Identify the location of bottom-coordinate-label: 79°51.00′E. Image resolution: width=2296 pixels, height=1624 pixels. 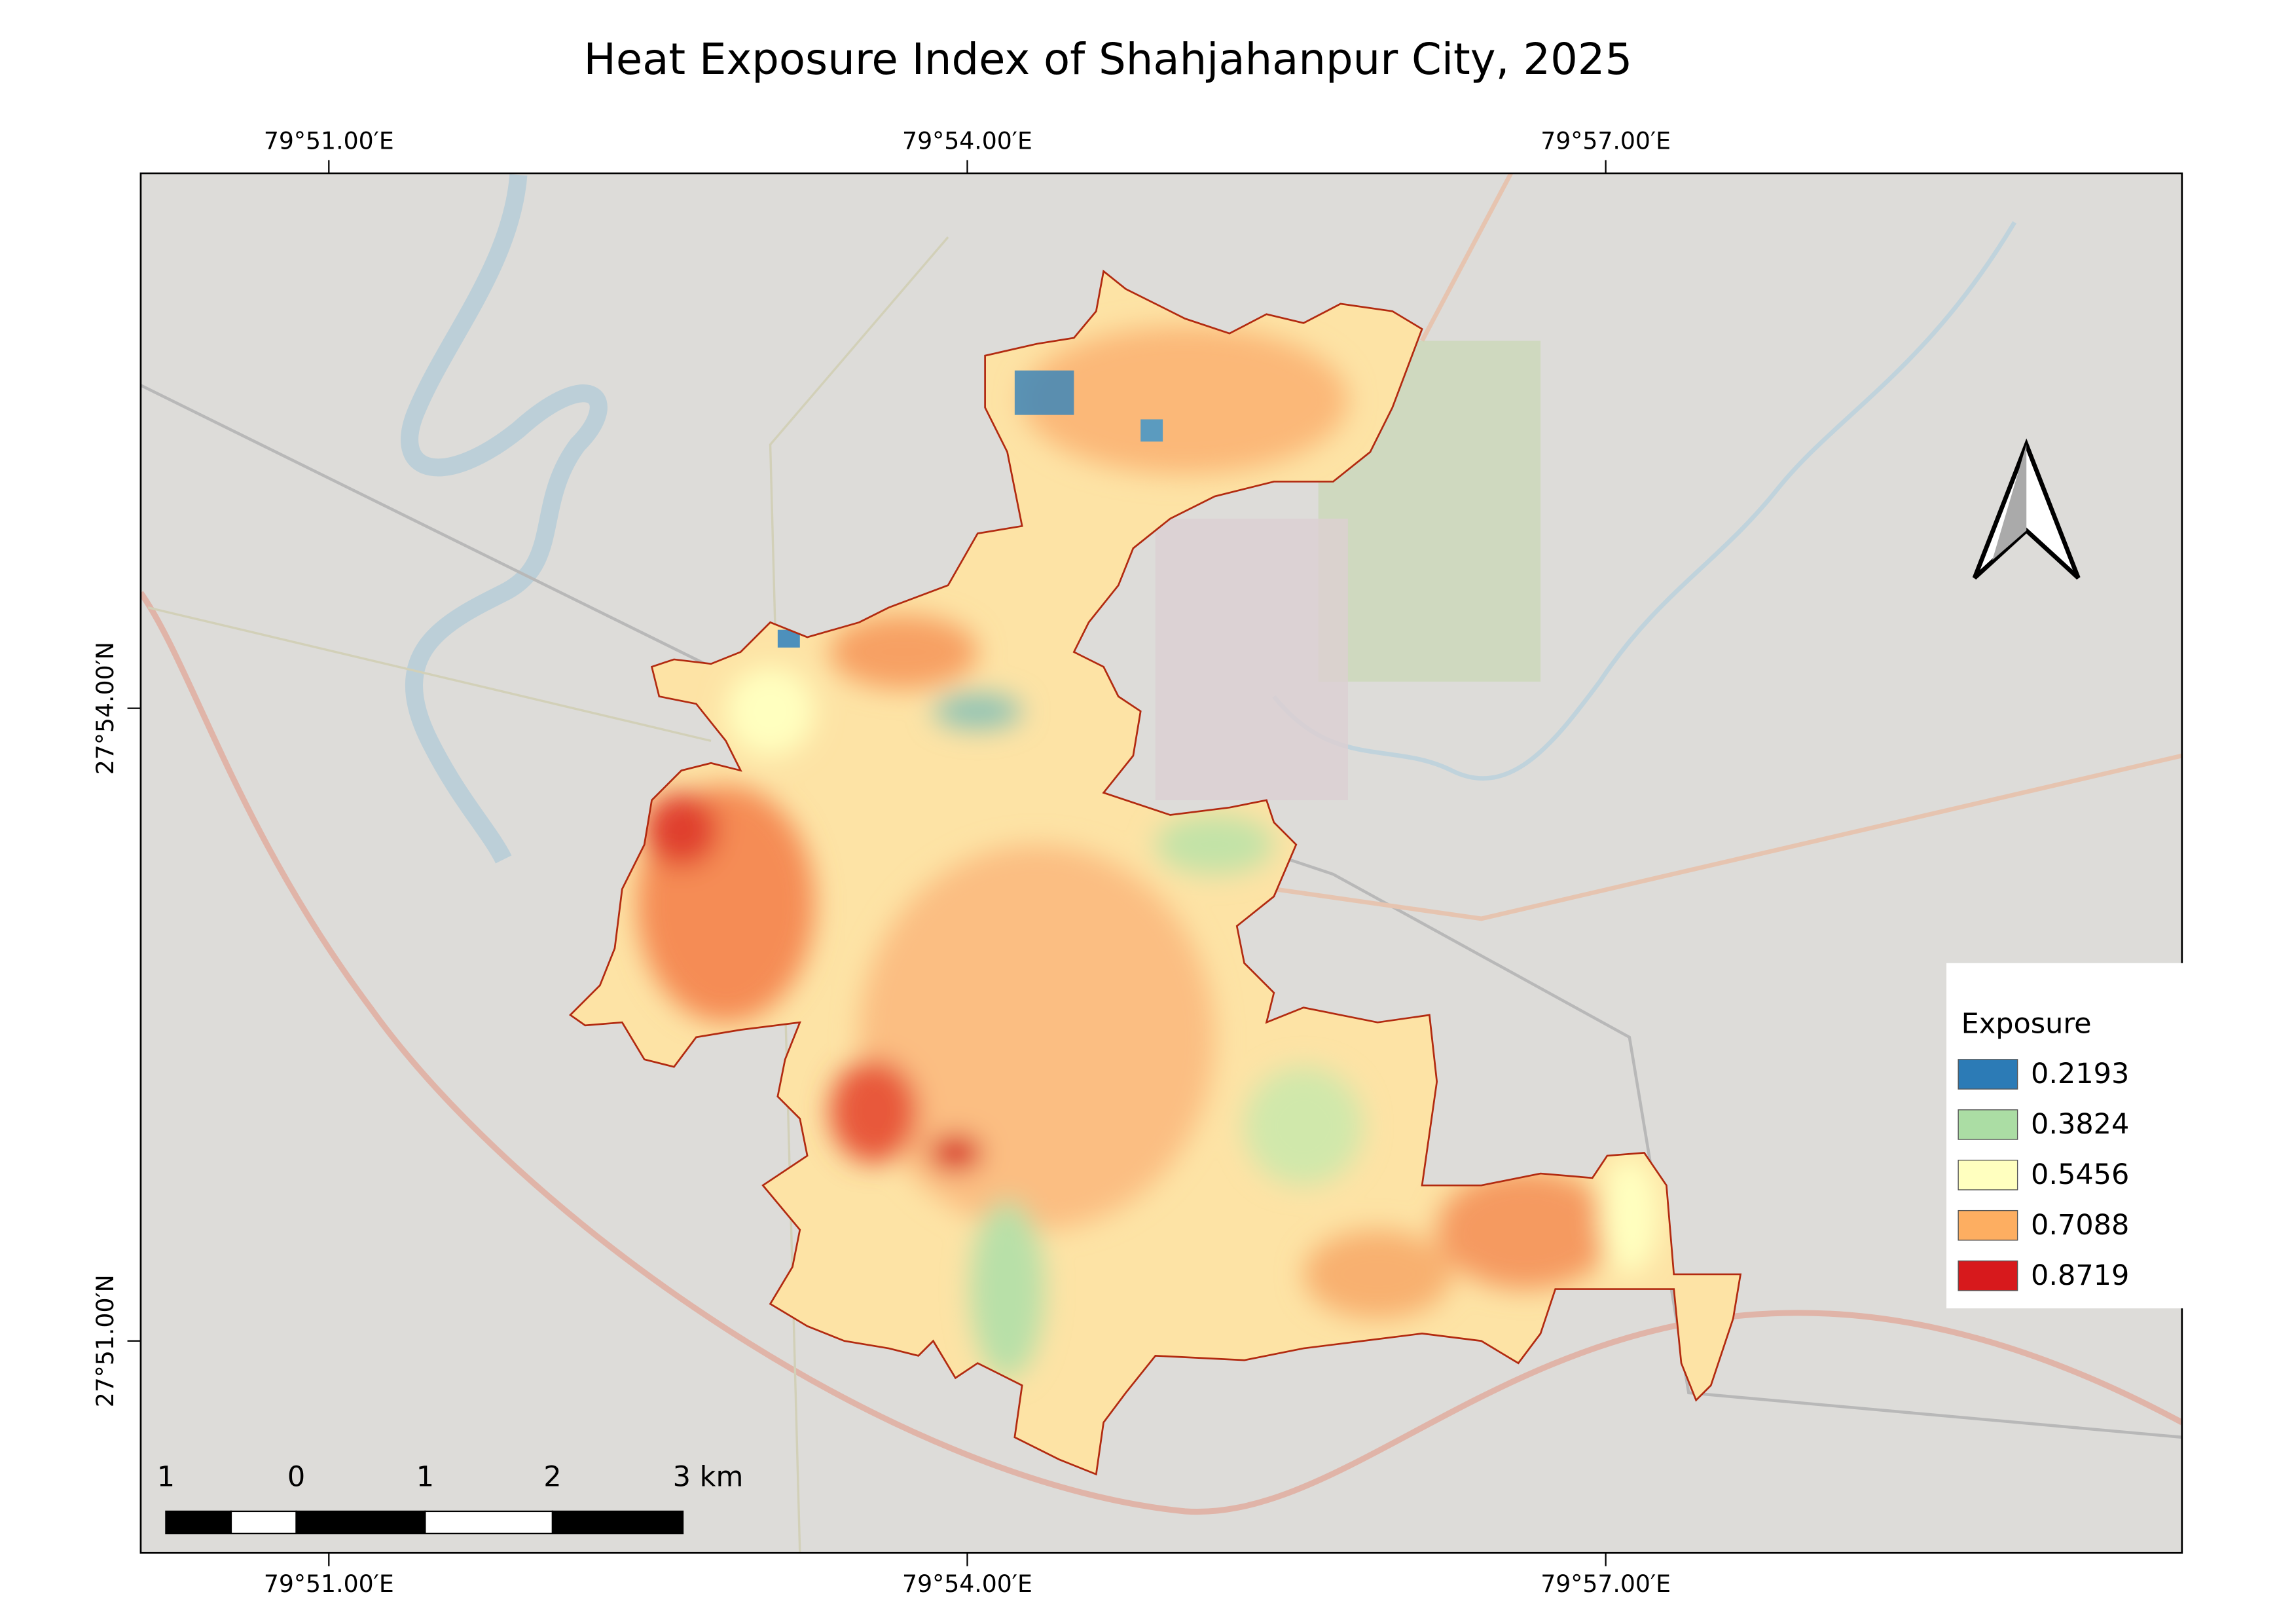
(329, 1584).